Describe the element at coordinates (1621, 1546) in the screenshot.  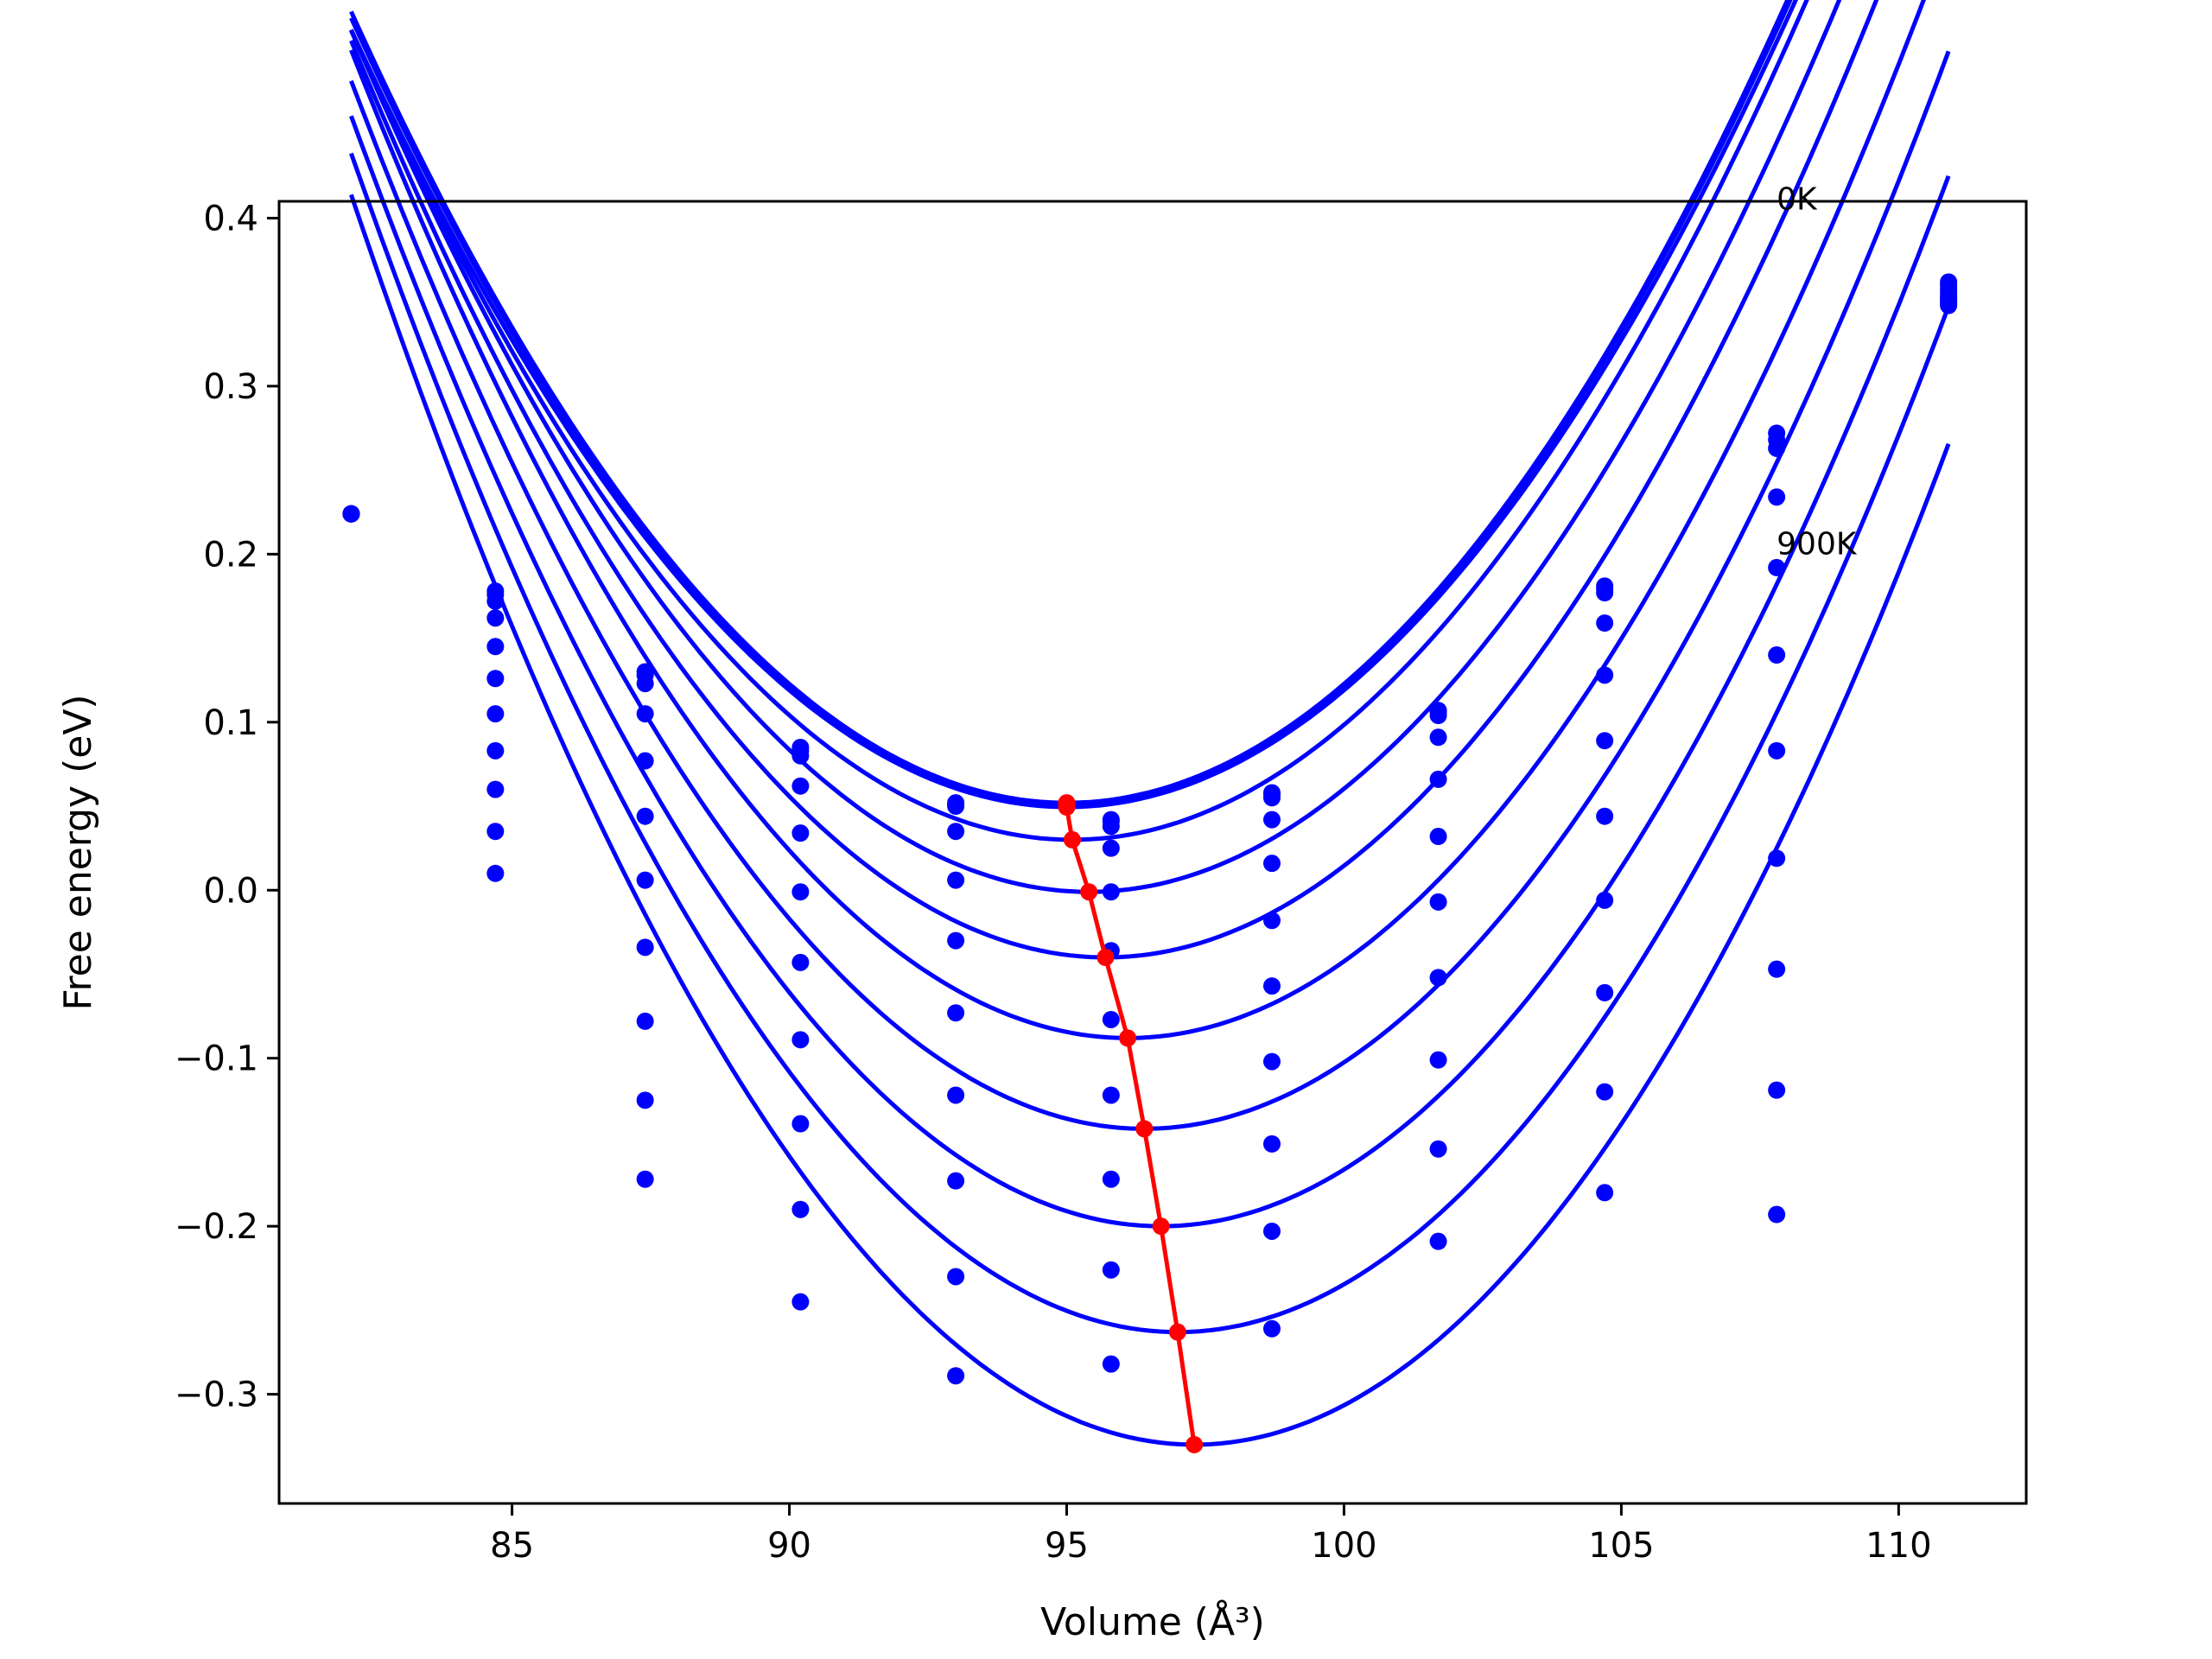
I see `x-tick-label: 105` at that location.